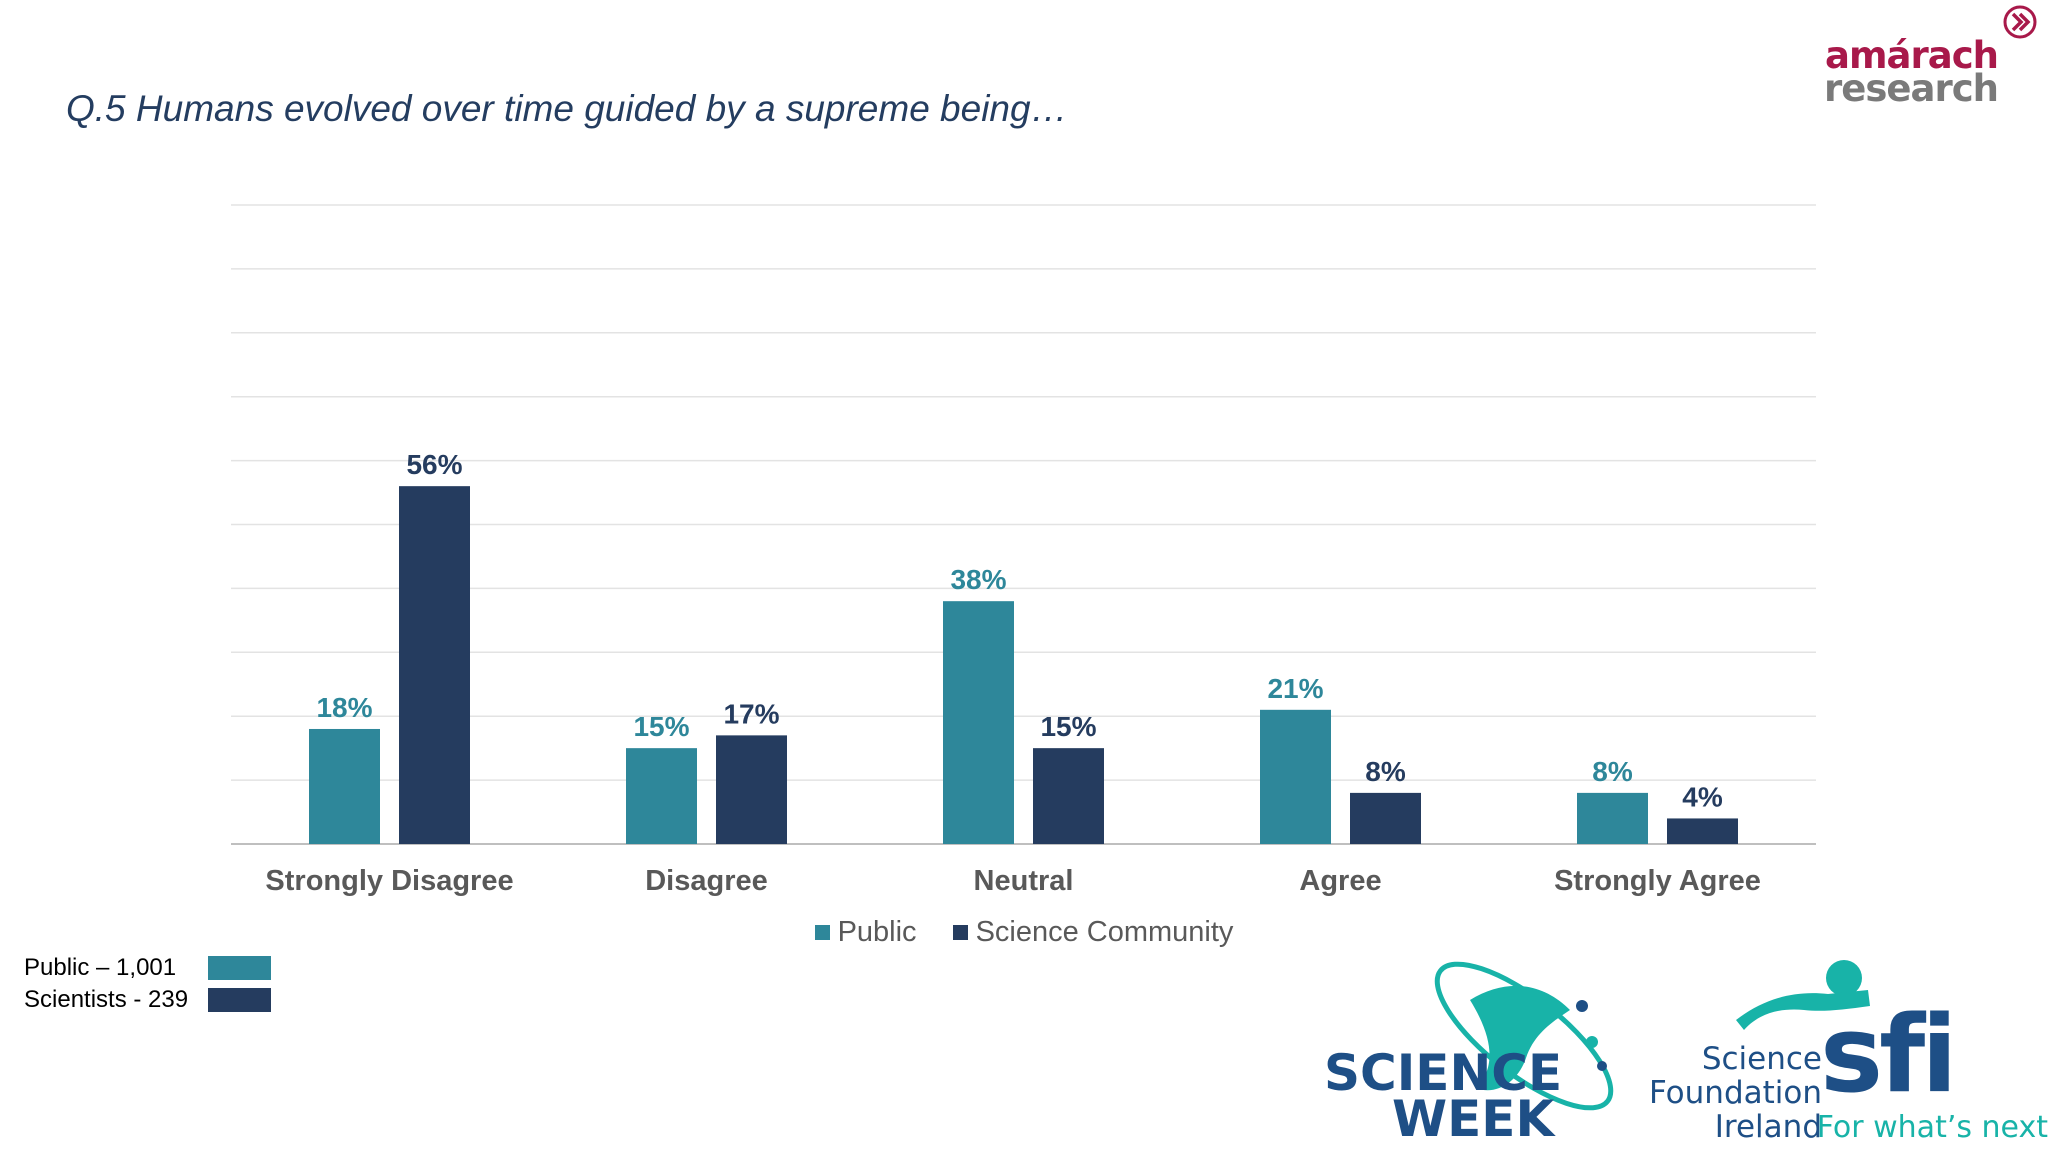 The height and width of the screenshot is (1152, 2048). Describe the element at coordinates (1443, 1073) in the screenshot. I see `science-week-logo-line1: SCIENCE` at that location.